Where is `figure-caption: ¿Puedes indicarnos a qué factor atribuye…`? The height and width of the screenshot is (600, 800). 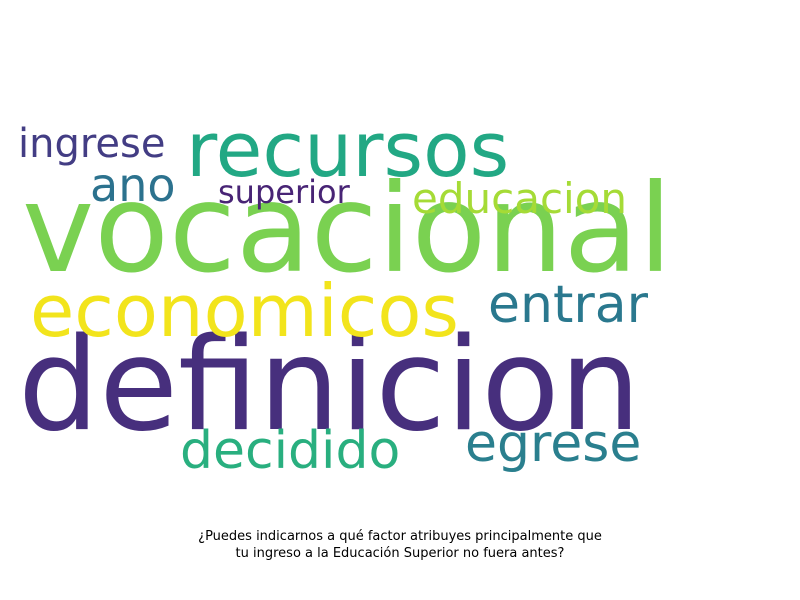
figure-caption: ¿Puedes indicarnos a qué factor atribuye… is located at coordinates (400, 545).